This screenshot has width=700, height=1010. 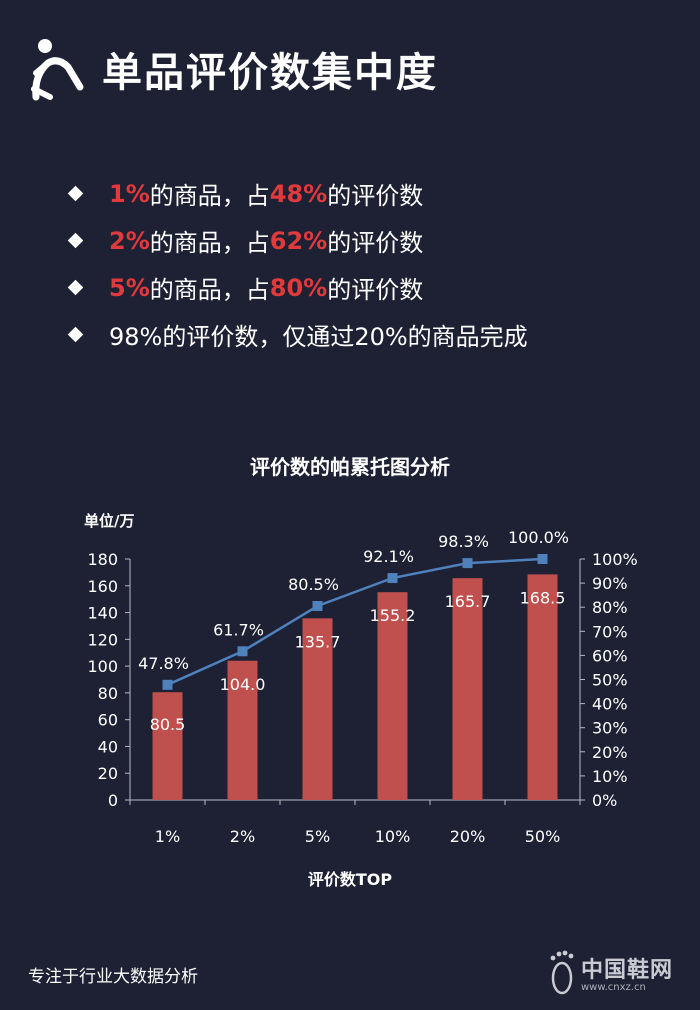 What do you see at coordinates (318, 337) in the screenshot?
I see `bullet-text: 98%的评价数，仅通过20%的商品完成` at bounding box center [318, 337].